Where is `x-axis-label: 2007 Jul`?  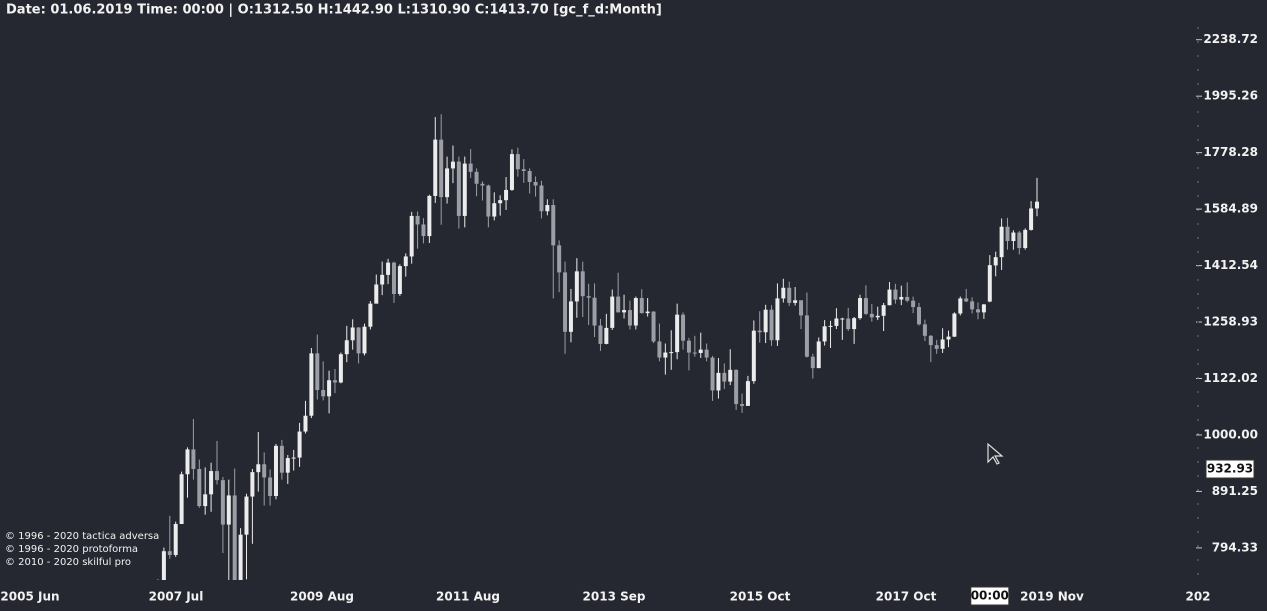 x-axis-label: 2007 Jul is located at coordinates (176, 597).